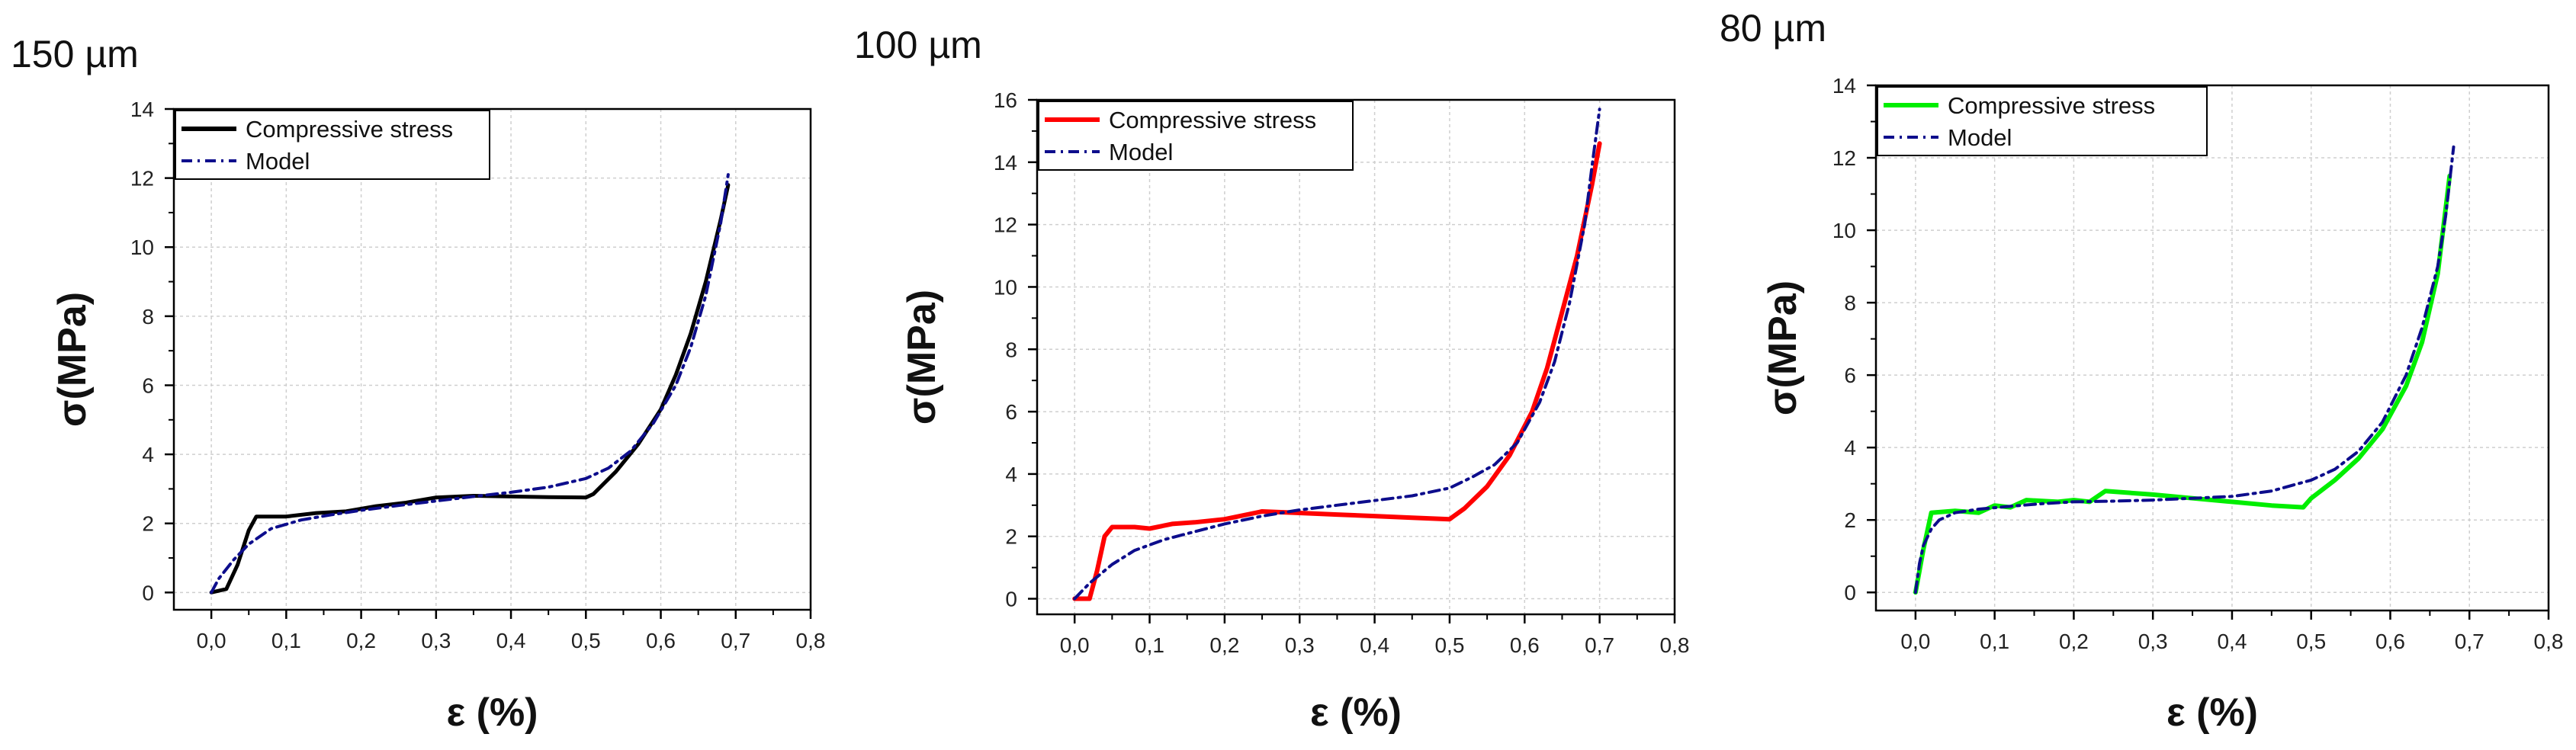 This screenshot has width=2576, height=750. Describe the element at coordinates (918, 45) in the screenshot. I see `panel-title: 100 µm` at that location.